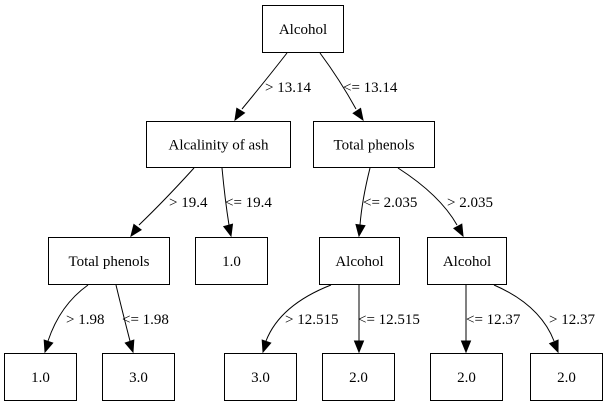 The height and width of the screenshot is (407, 613). Describe the element at coordinates (572, 320) in the screenshot. I see `edge-label: > 12.37` at that location.